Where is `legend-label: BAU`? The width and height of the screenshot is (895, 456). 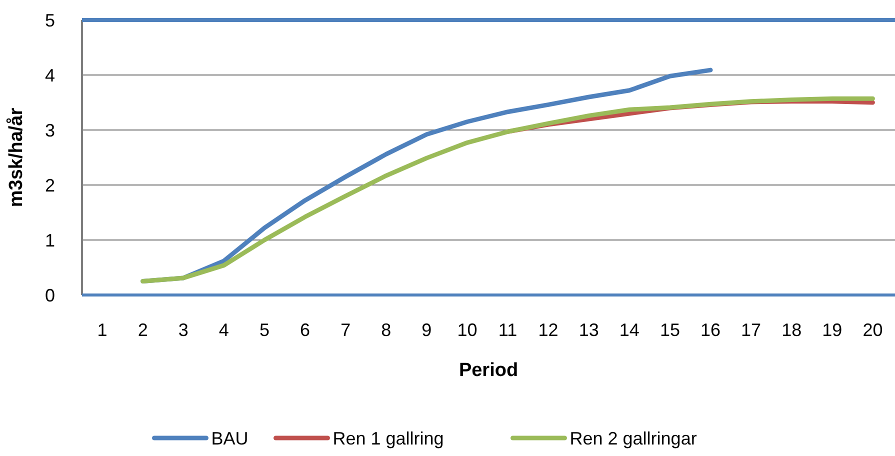
legend-label: BAU is located at coordinates (229, 438).